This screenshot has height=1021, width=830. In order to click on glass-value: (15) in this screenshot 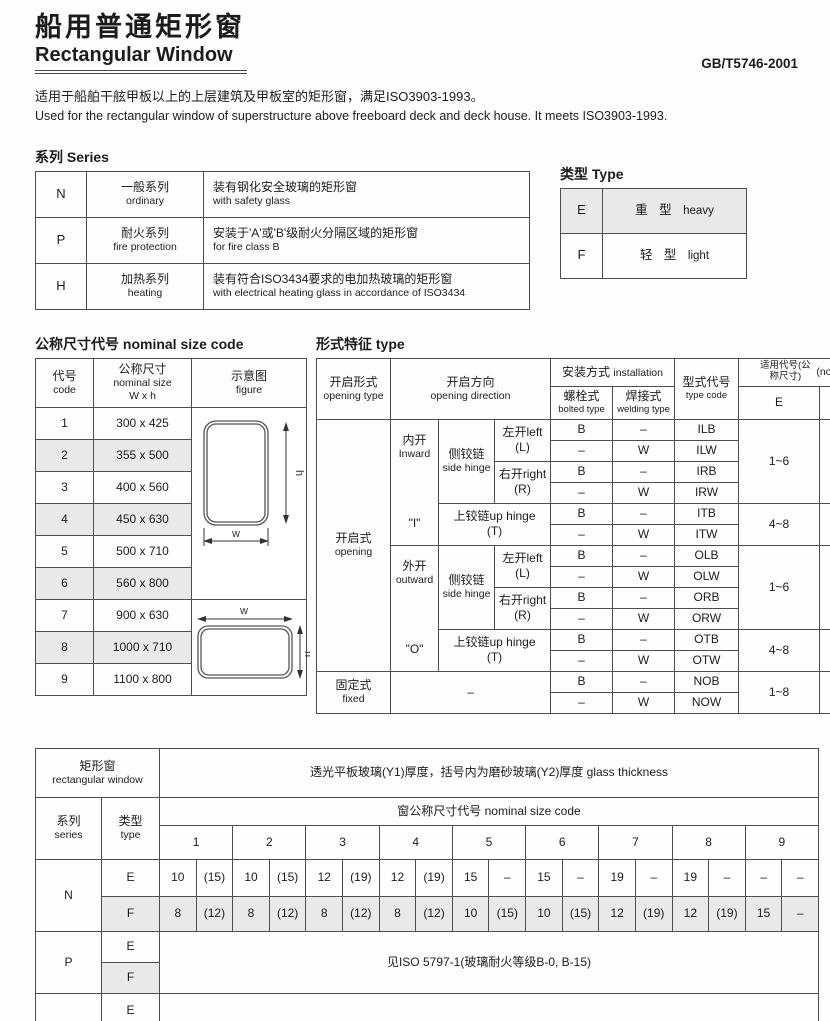, I will do `click(580, 913)`.